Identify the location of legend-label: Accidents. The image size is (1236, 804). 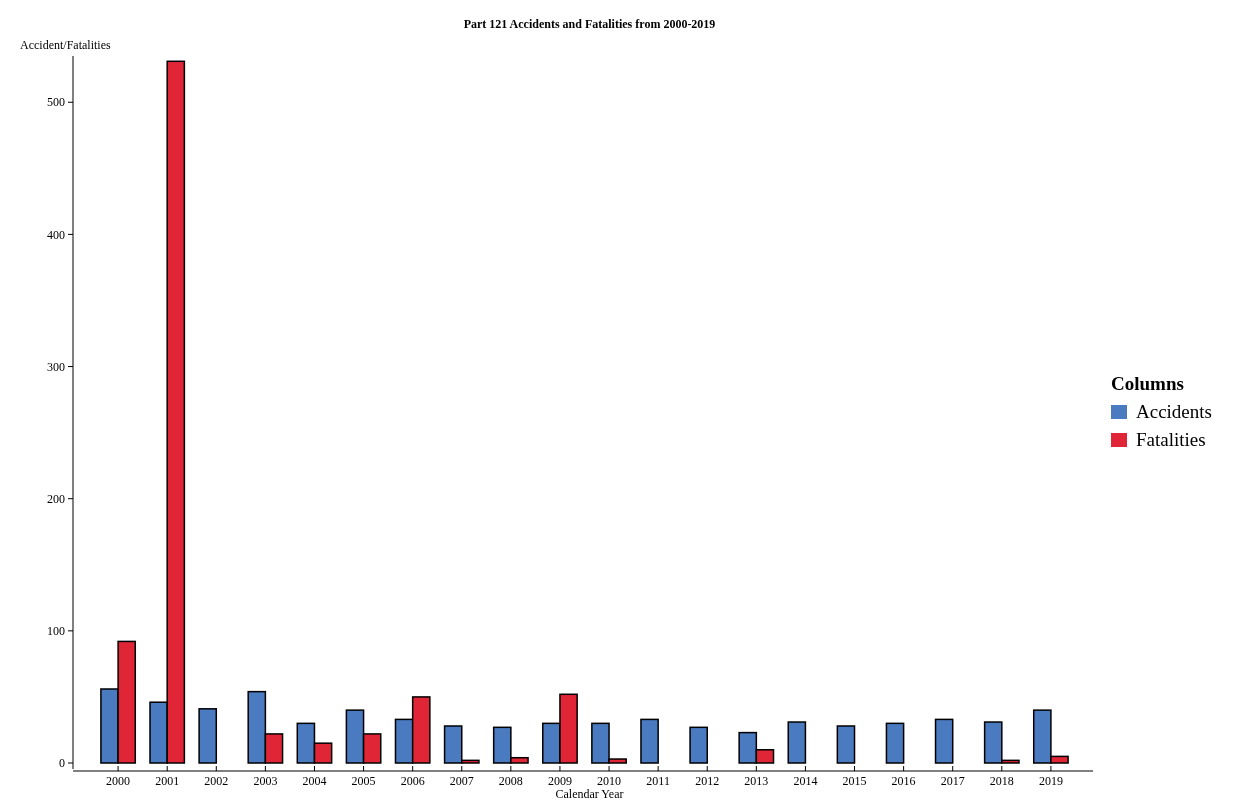
(1174, 411).